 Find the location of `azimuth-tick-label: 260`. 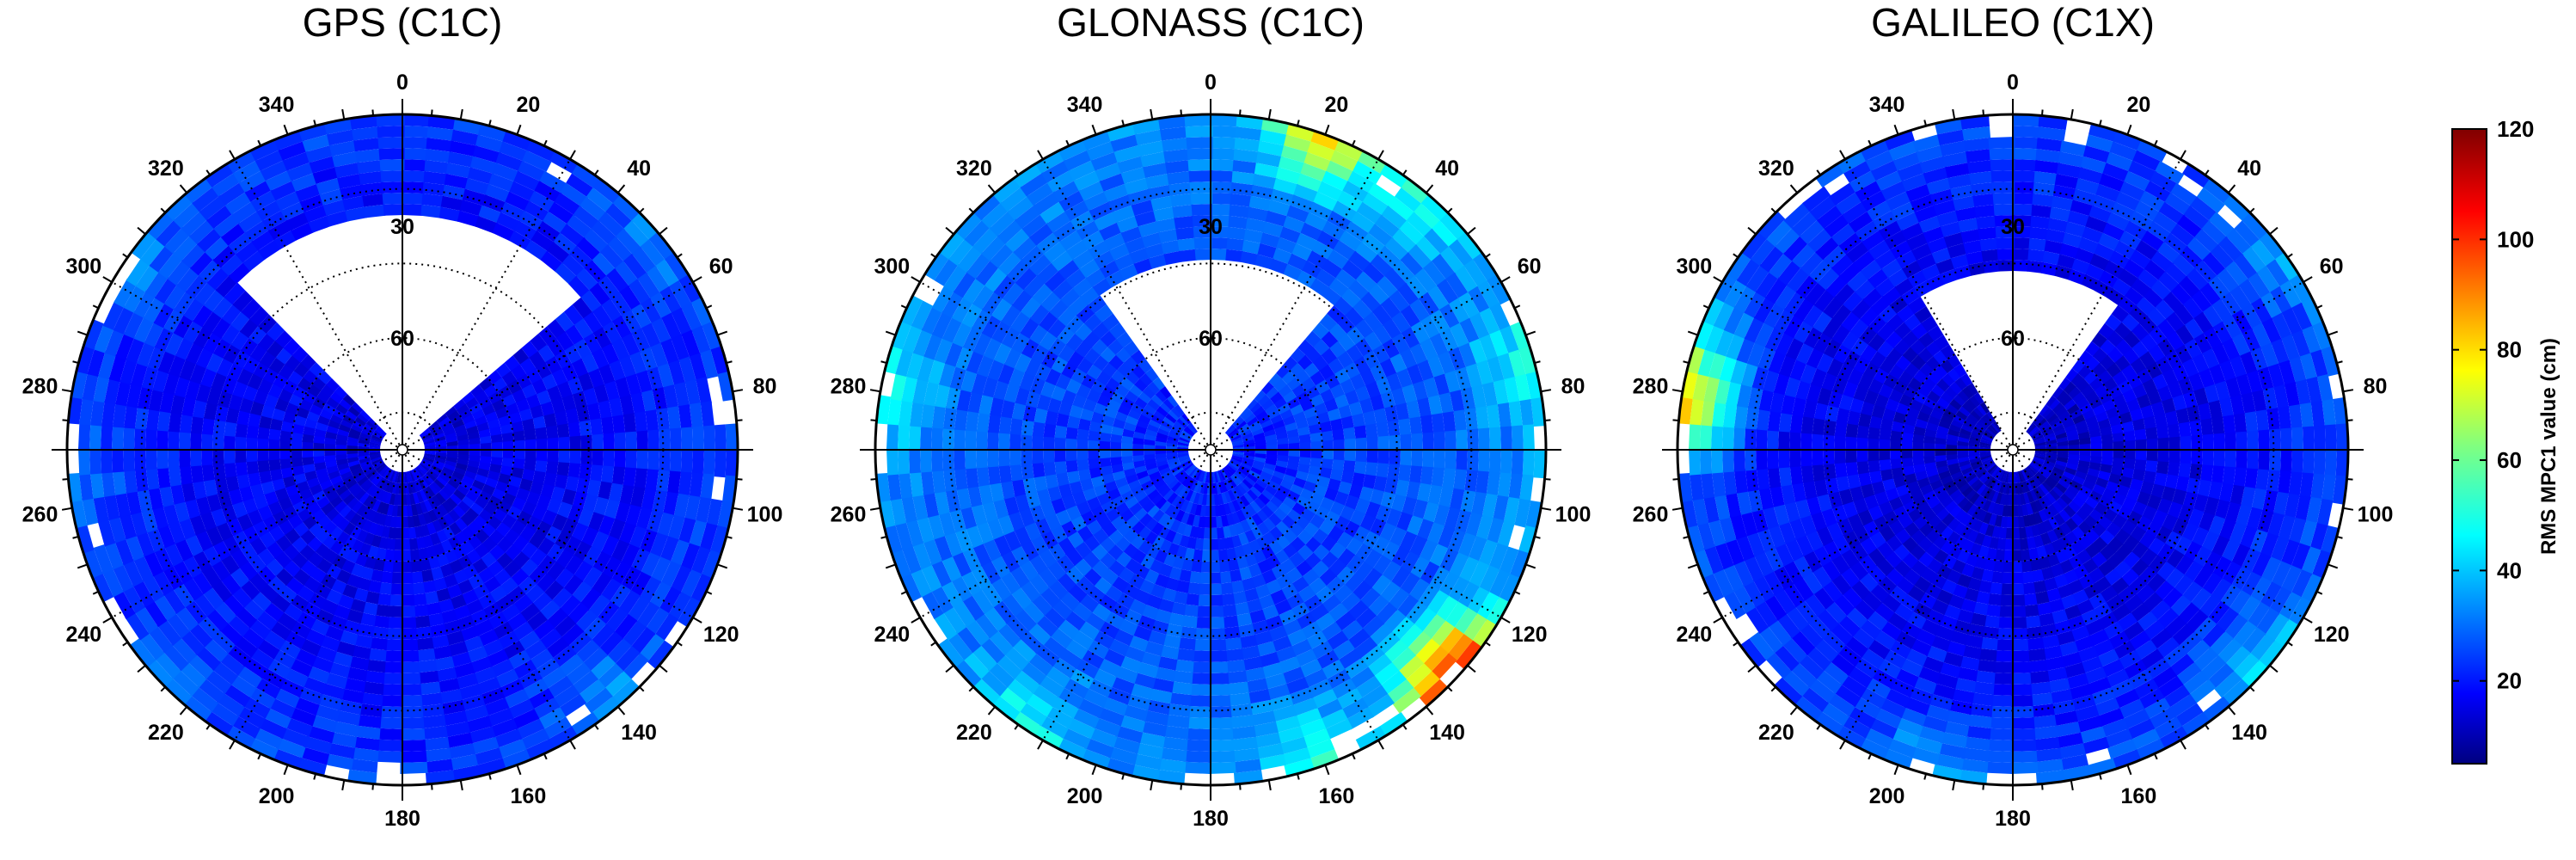

azimuth-tick-label: 260 is located at coordinates (40, 514).